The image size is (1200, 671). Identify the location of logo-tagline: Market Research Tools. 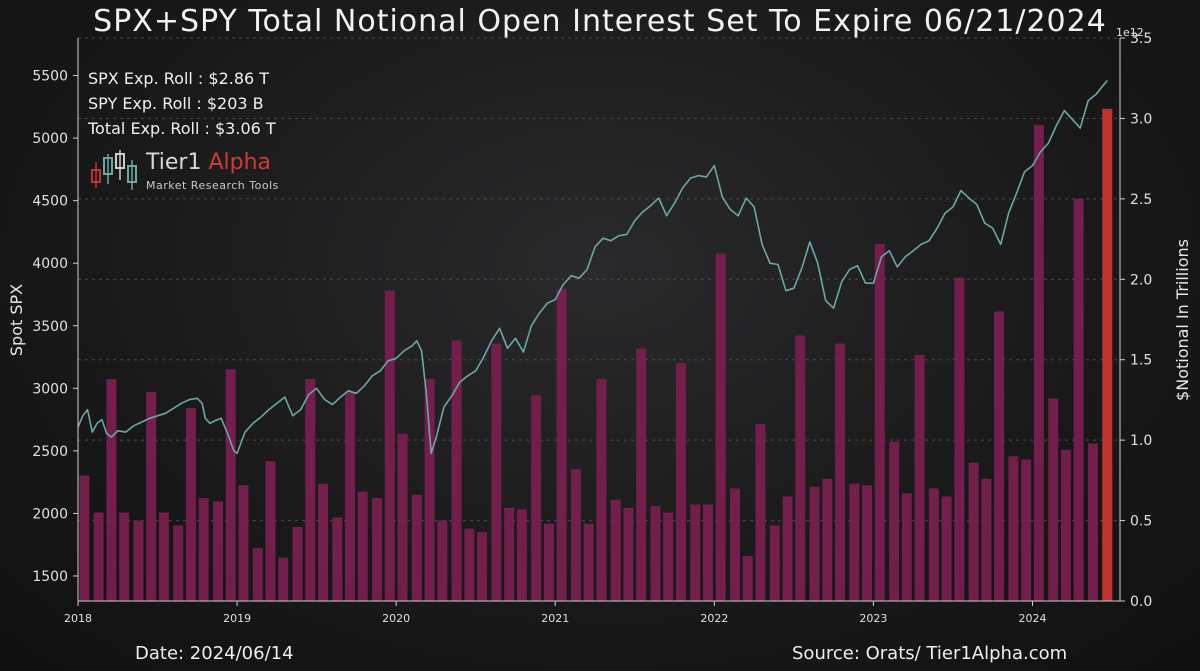
(212, 185).